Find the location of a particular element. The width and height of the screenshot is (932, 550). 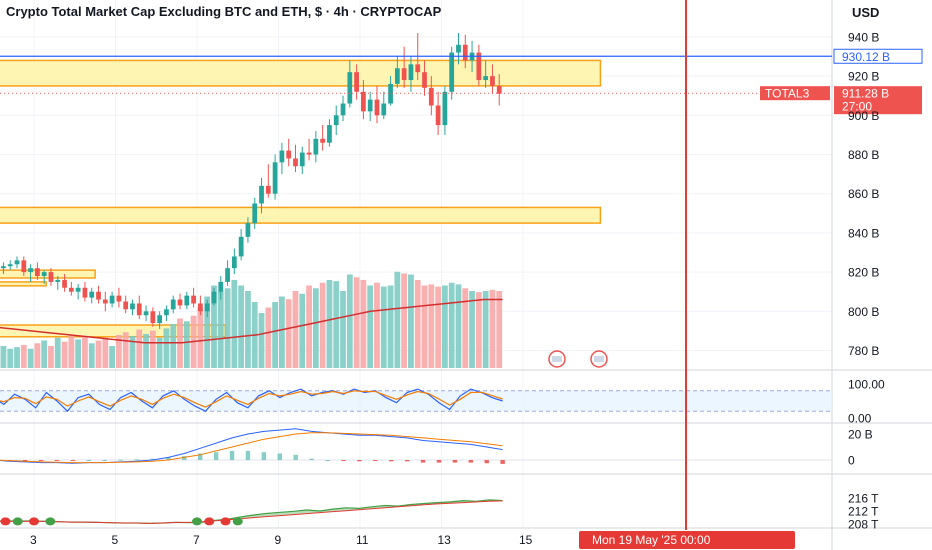

macd-signal-line is located at coordinates (251, 448).